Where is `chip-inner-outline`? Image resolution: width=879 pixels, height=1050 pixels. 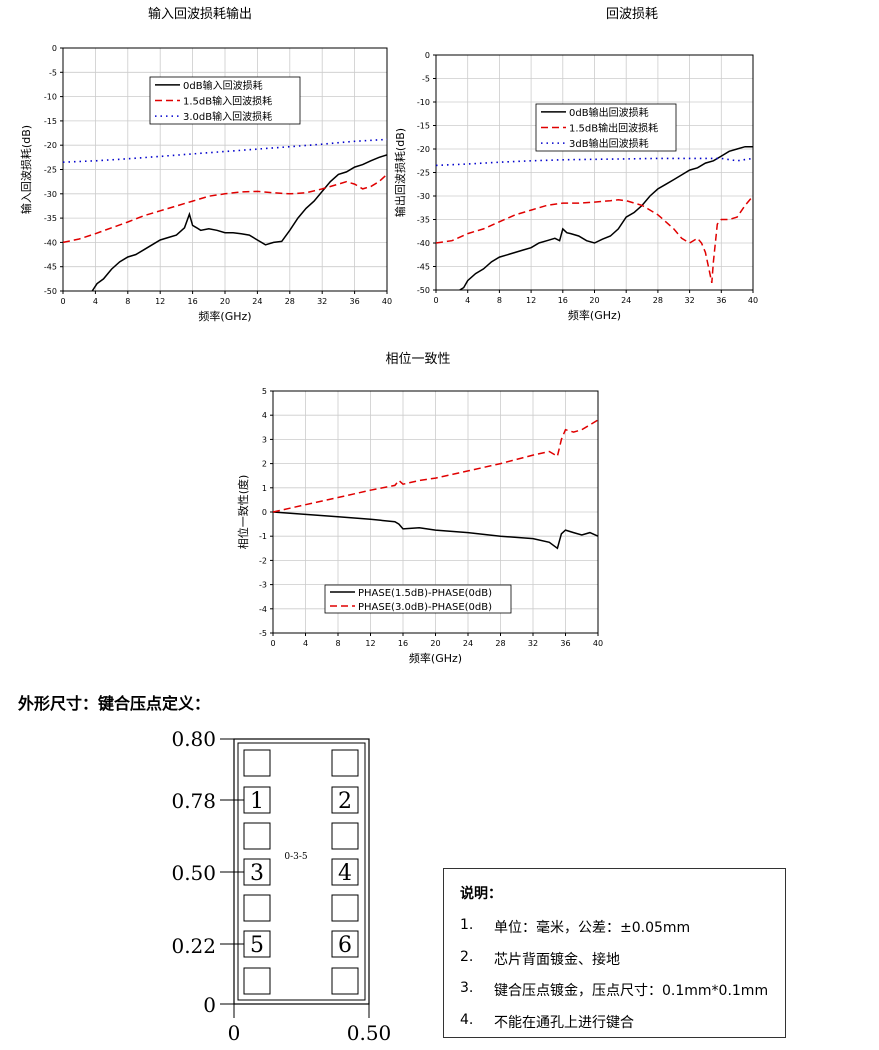
chip-inner-outline is located at coordinates (301, 871).